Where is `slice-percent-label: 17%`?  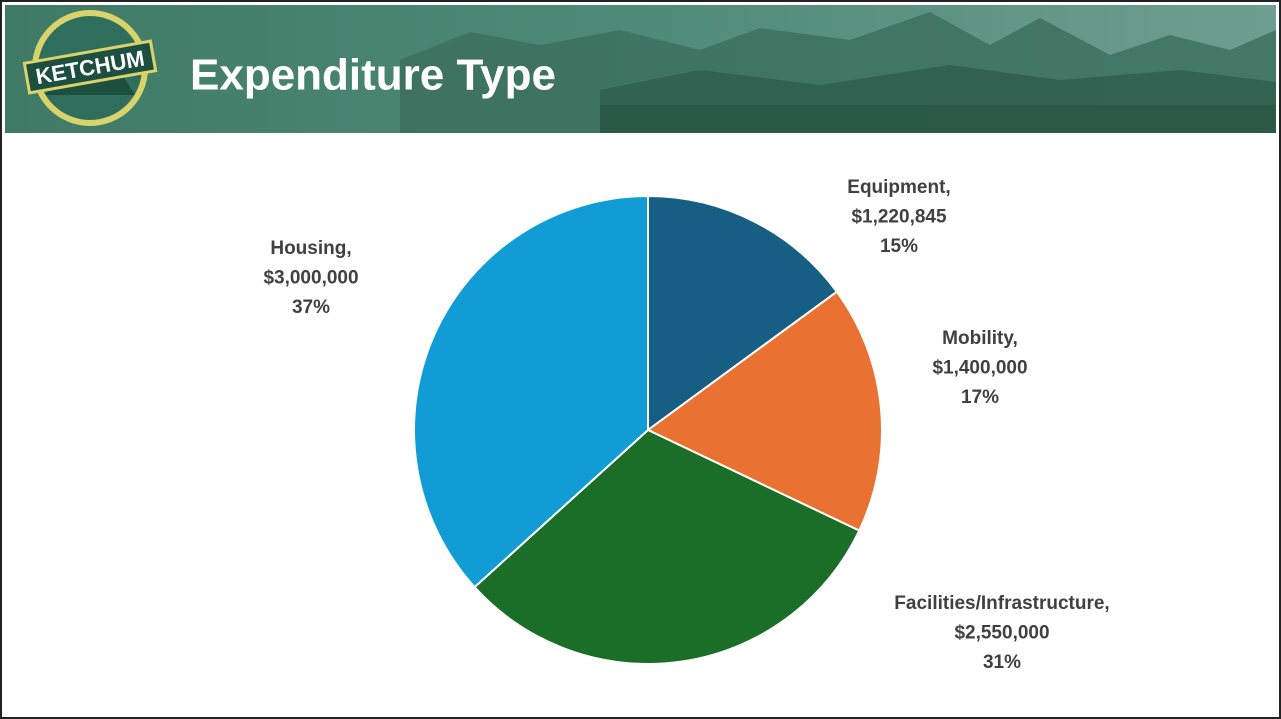 slice-percent-label: 17% is located at coordinates (980, 397).